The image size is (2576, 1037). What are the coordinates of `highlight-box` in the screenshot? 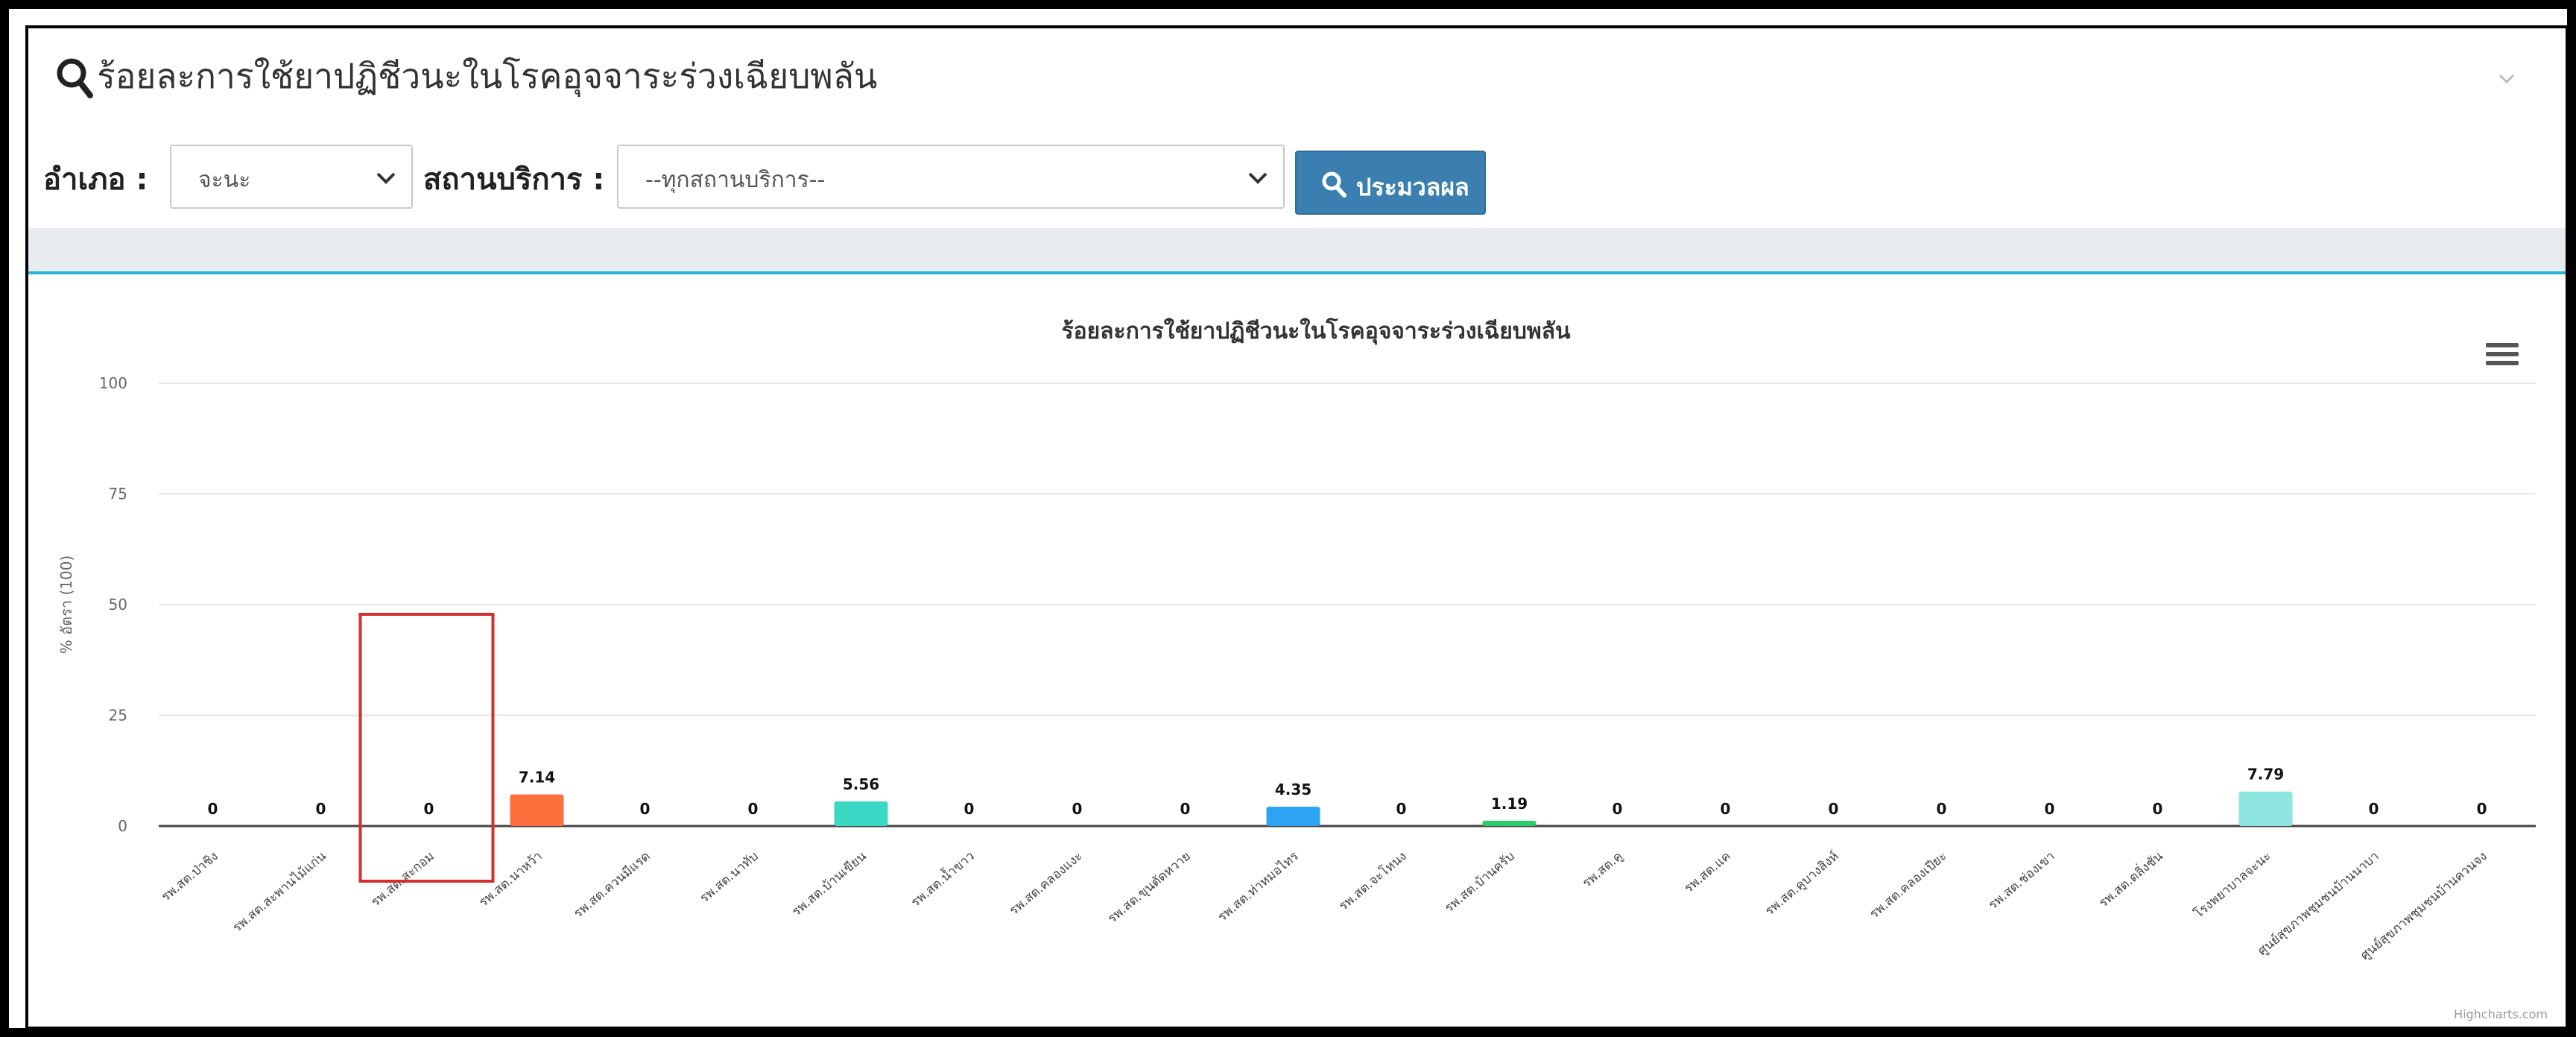 It's located at (426, 748).